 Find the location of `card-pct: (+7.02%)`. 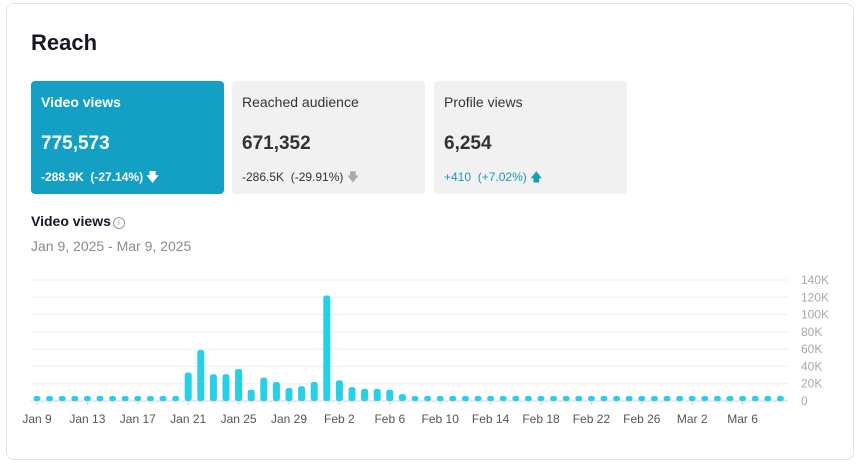

card-pct: (+7.02%) is located at coordinates (502, 177).